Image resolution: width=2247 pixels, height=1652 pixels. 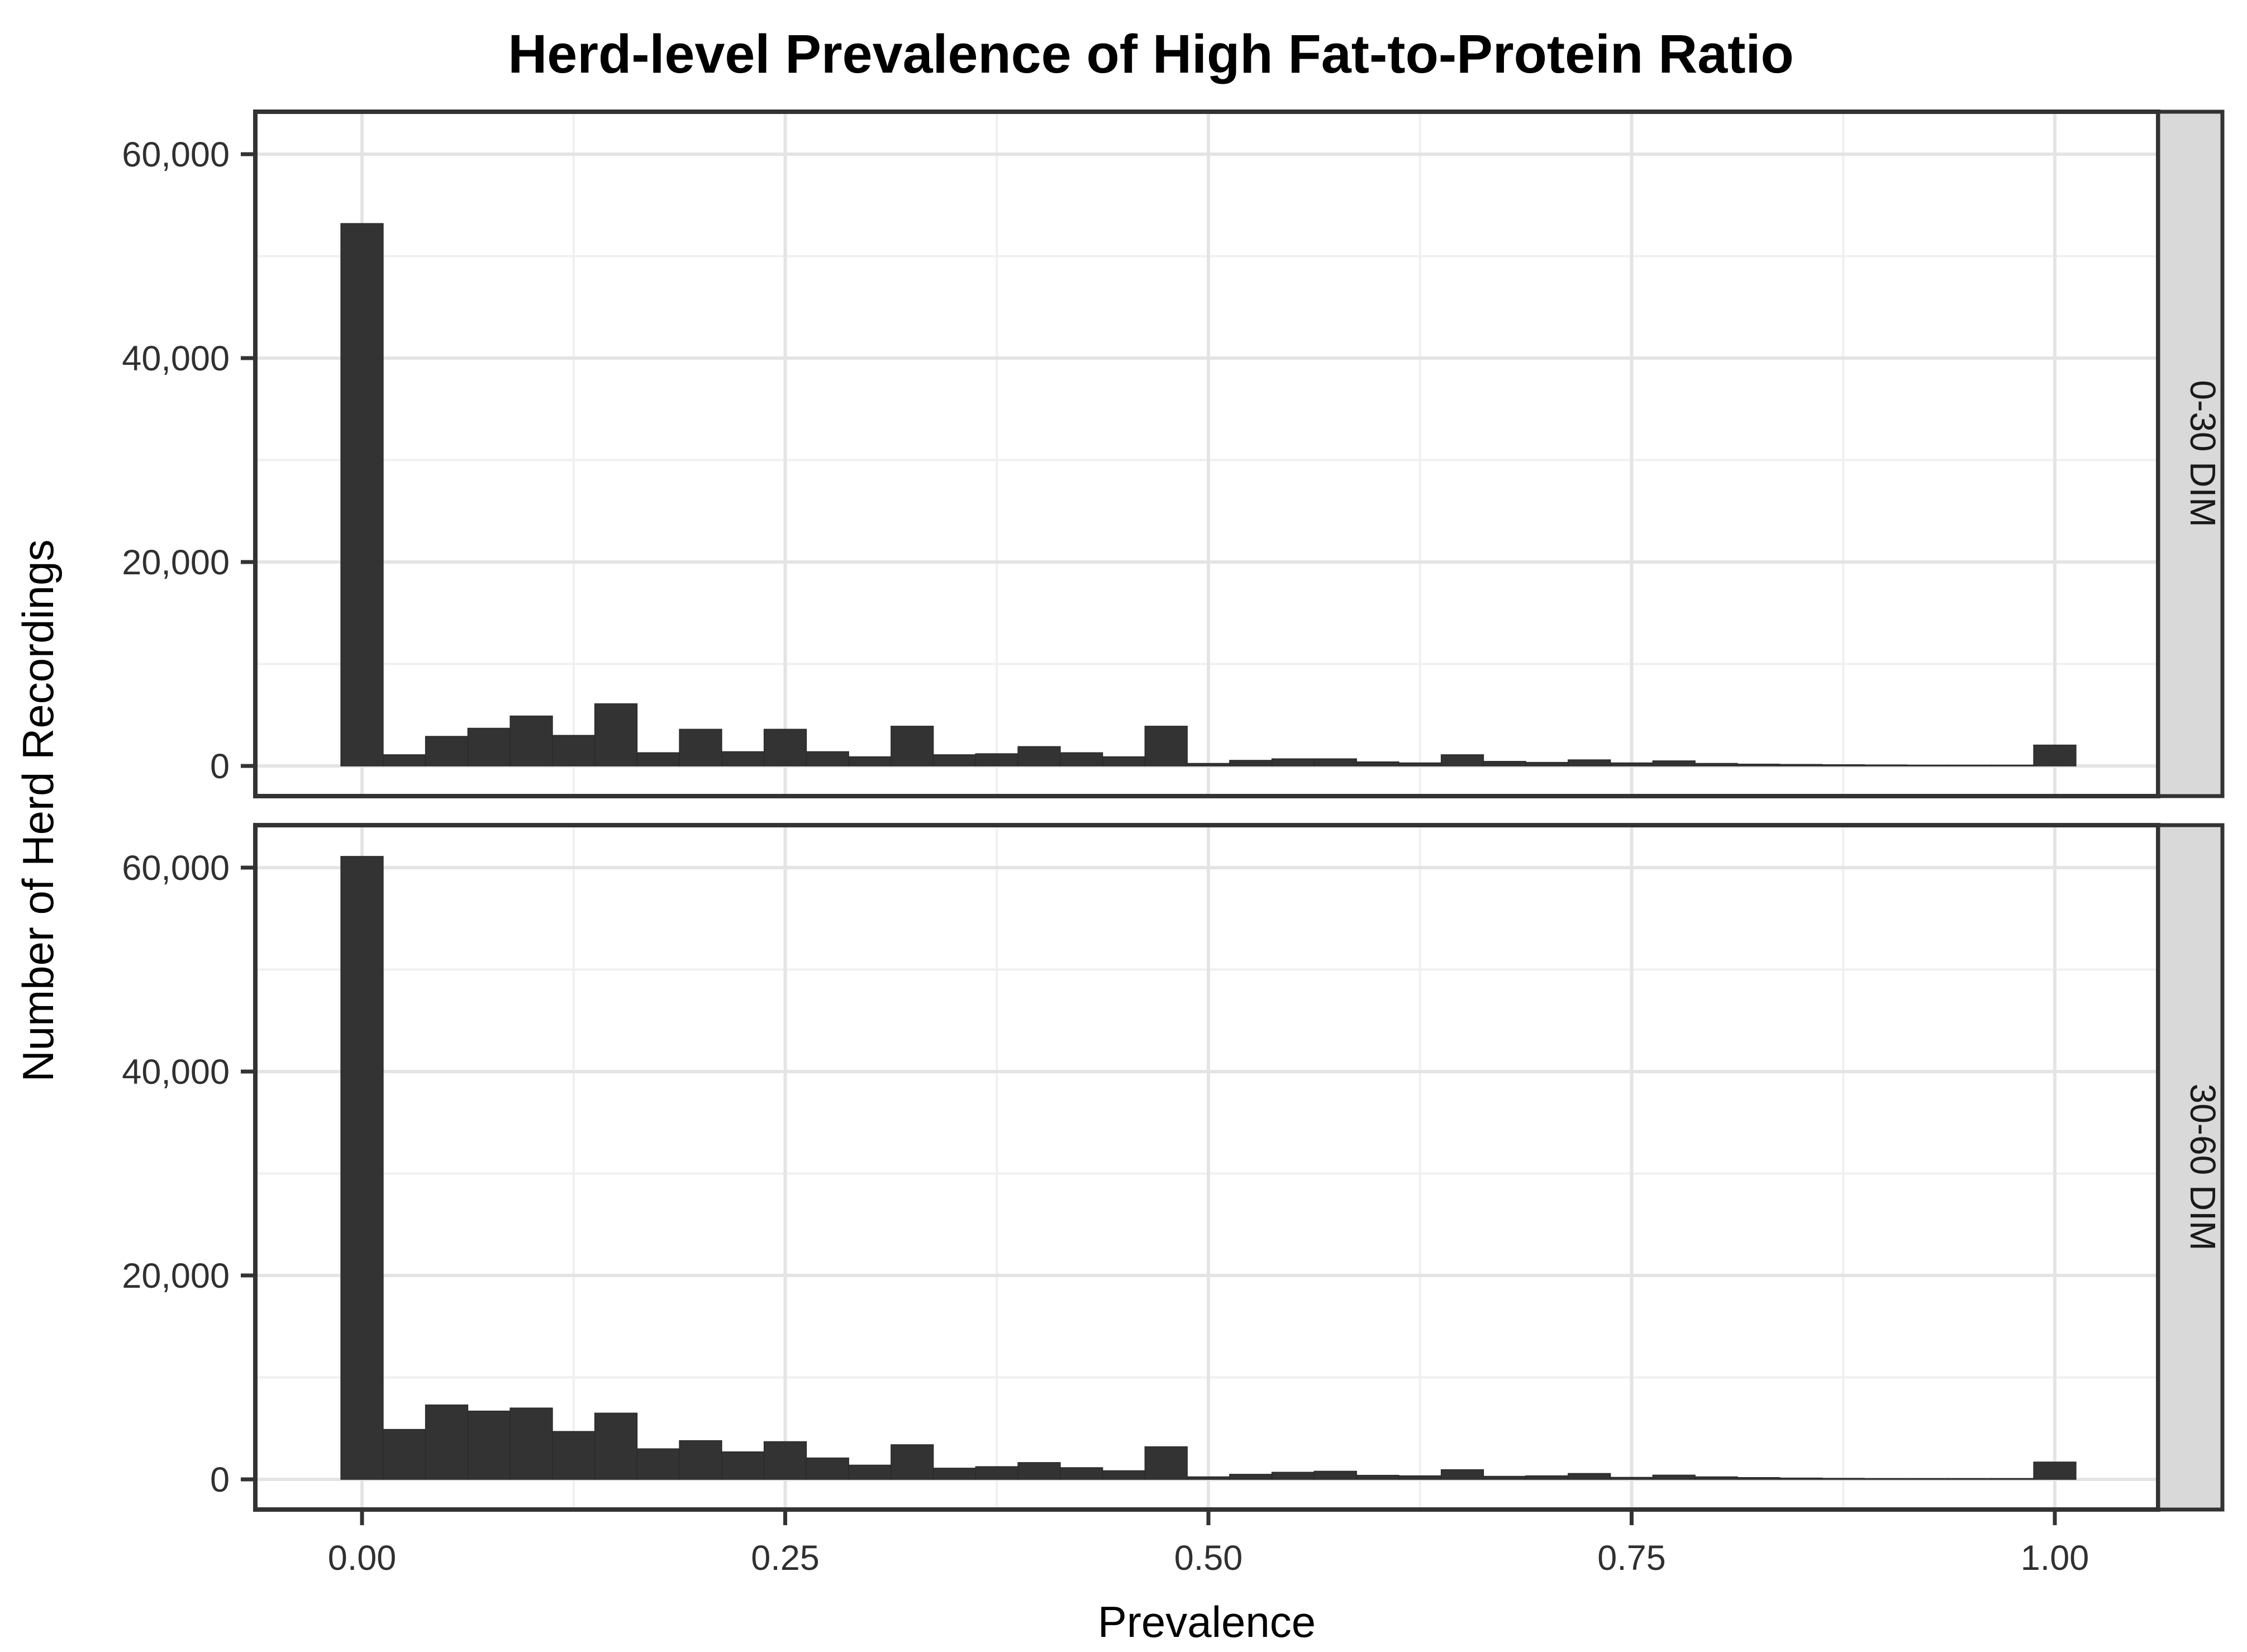 I want to click on facet-strip-label-bottom: 30-60 DIM, so click(x=2203, y=1167).